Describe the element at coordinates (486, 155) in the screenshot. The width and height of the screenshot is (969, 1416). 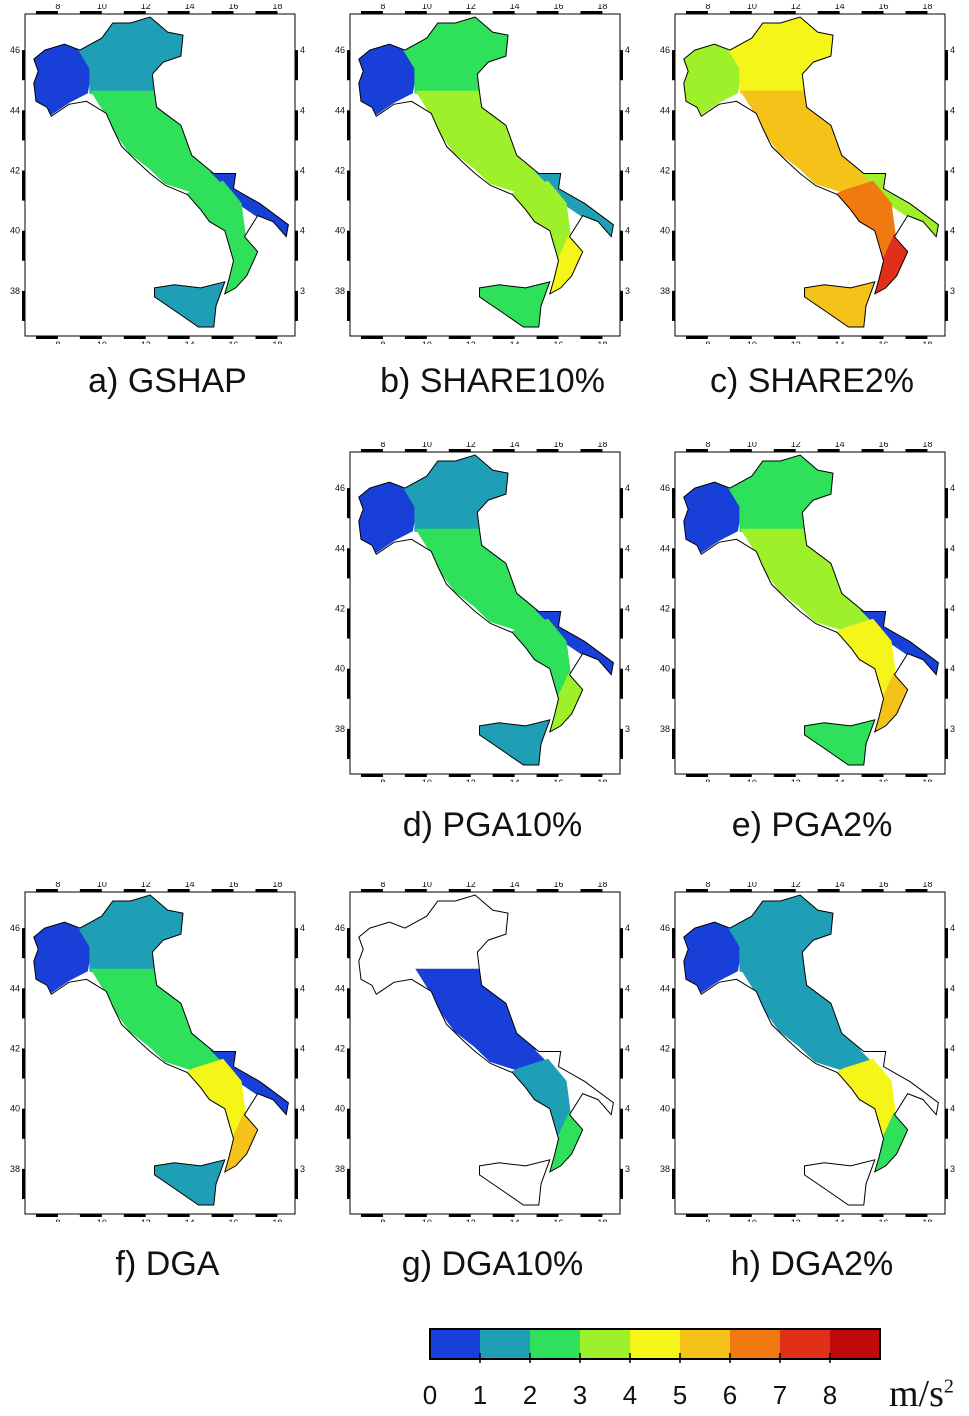
I see `coastline` at that location.